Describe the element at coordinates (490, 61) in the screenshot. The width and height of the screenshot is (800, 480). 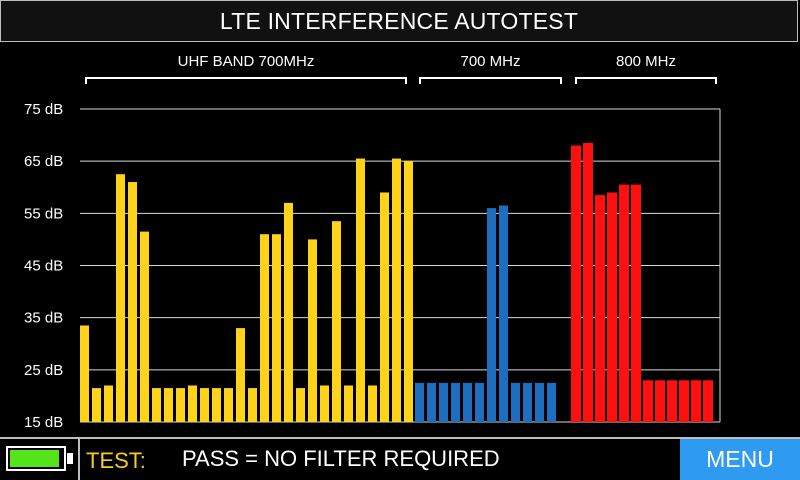
I see `band-label: 700 MHz` at that location.